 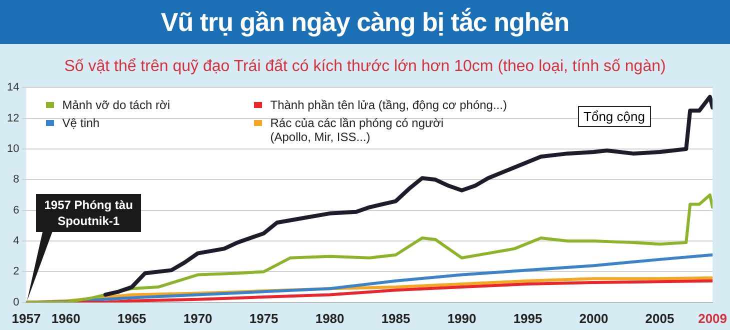 What do you see at coordinates (131, 318) in the screenshot?
I see `x-tick-label: 1965` at bounding box center [131, 318].